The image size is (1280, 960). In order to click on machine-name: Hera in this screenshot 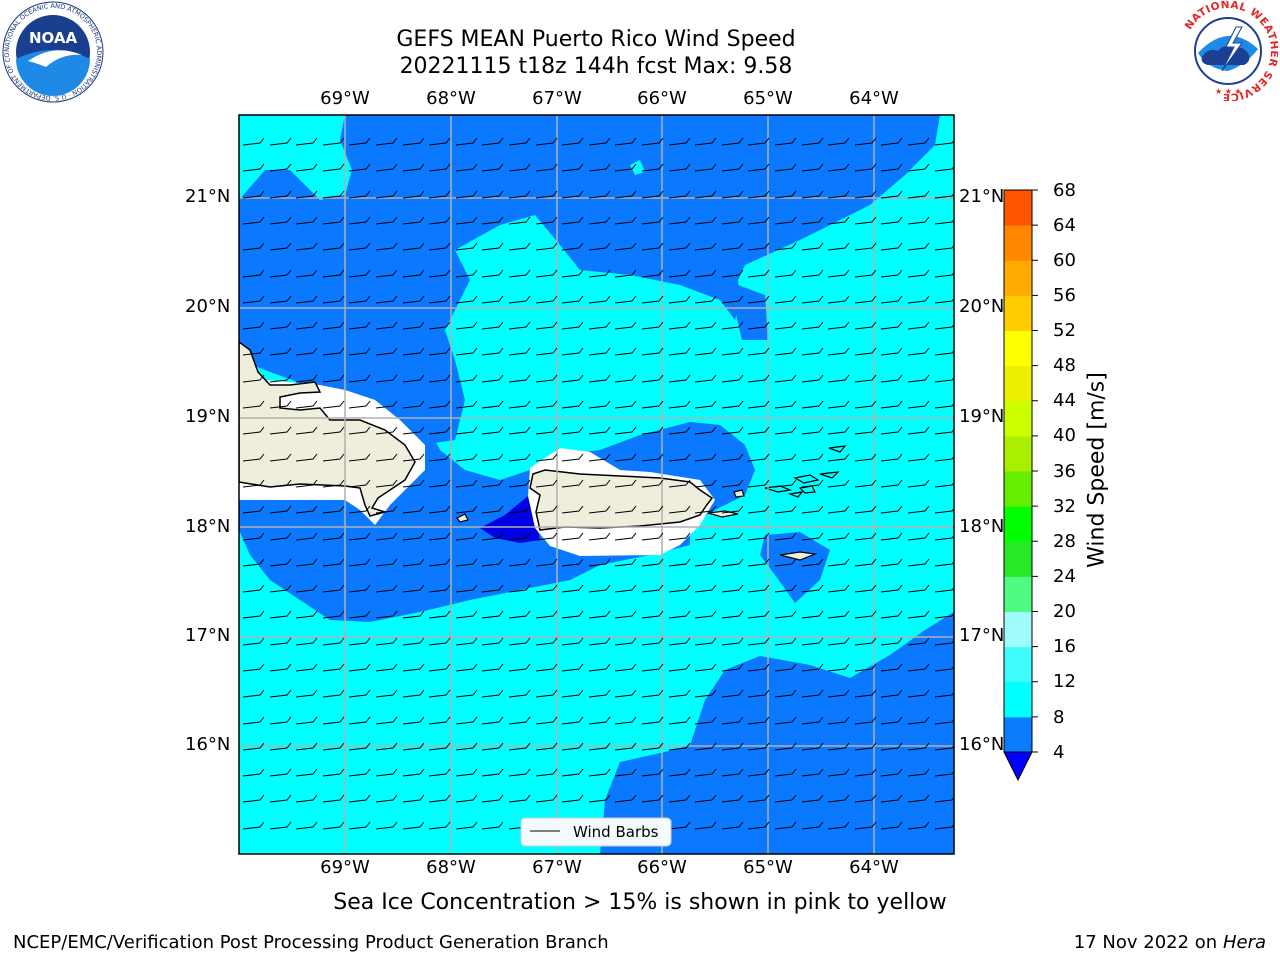, I will do `click(1244, 942)`.